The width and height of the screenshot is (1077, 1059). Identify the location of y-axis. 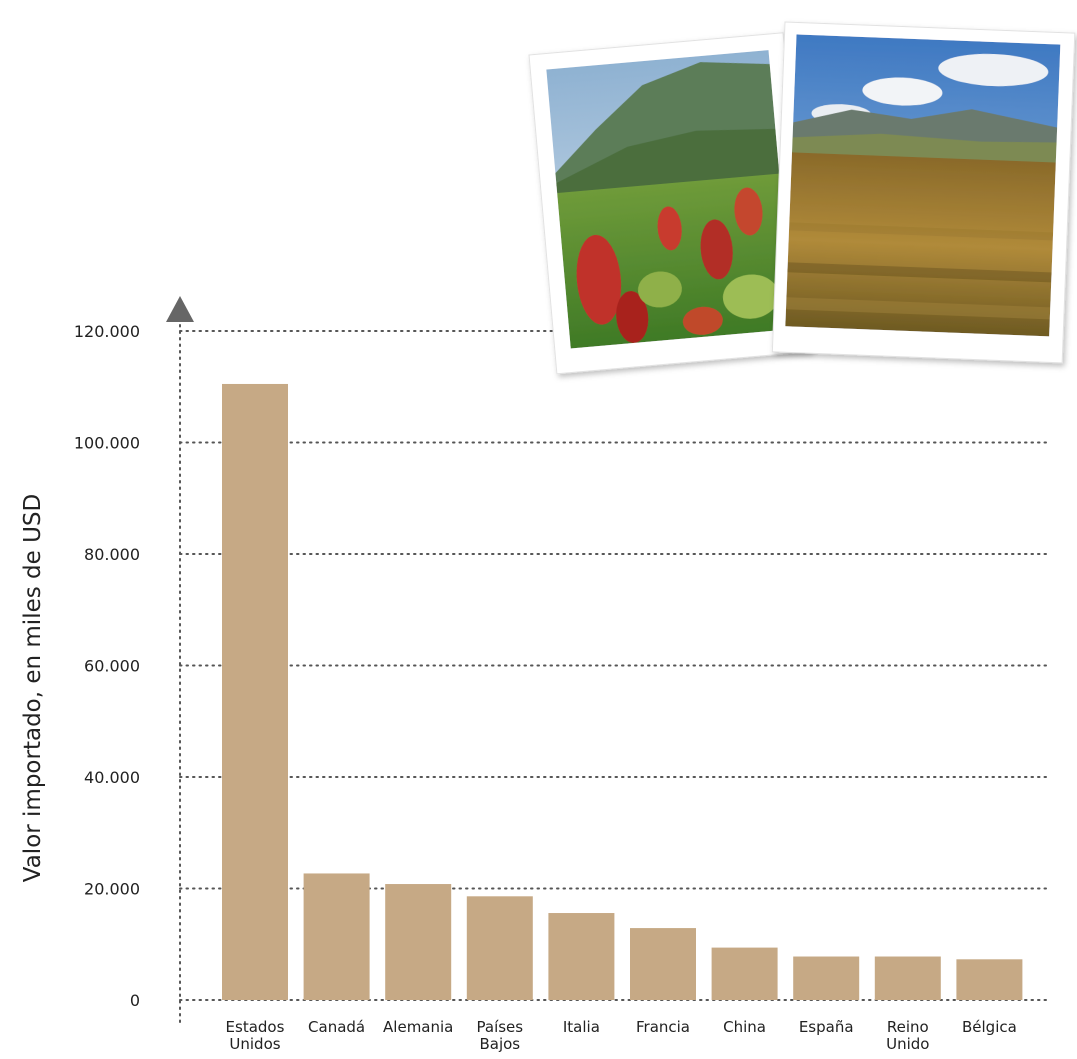
(180, 661).